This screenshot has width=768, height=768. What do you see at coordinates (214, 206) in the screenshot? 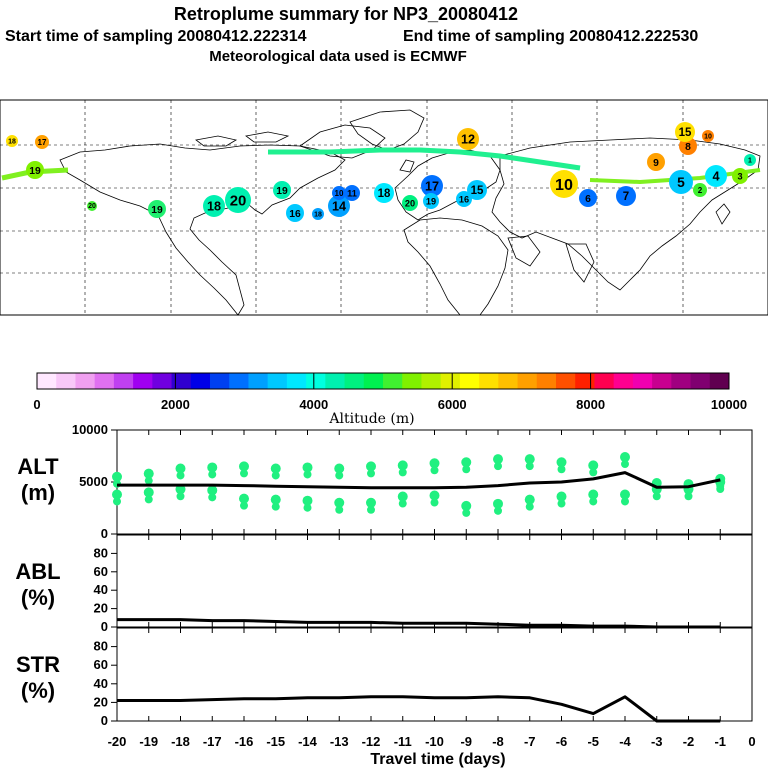
I see `map-marker: 18` at bounding box center [214, 206].